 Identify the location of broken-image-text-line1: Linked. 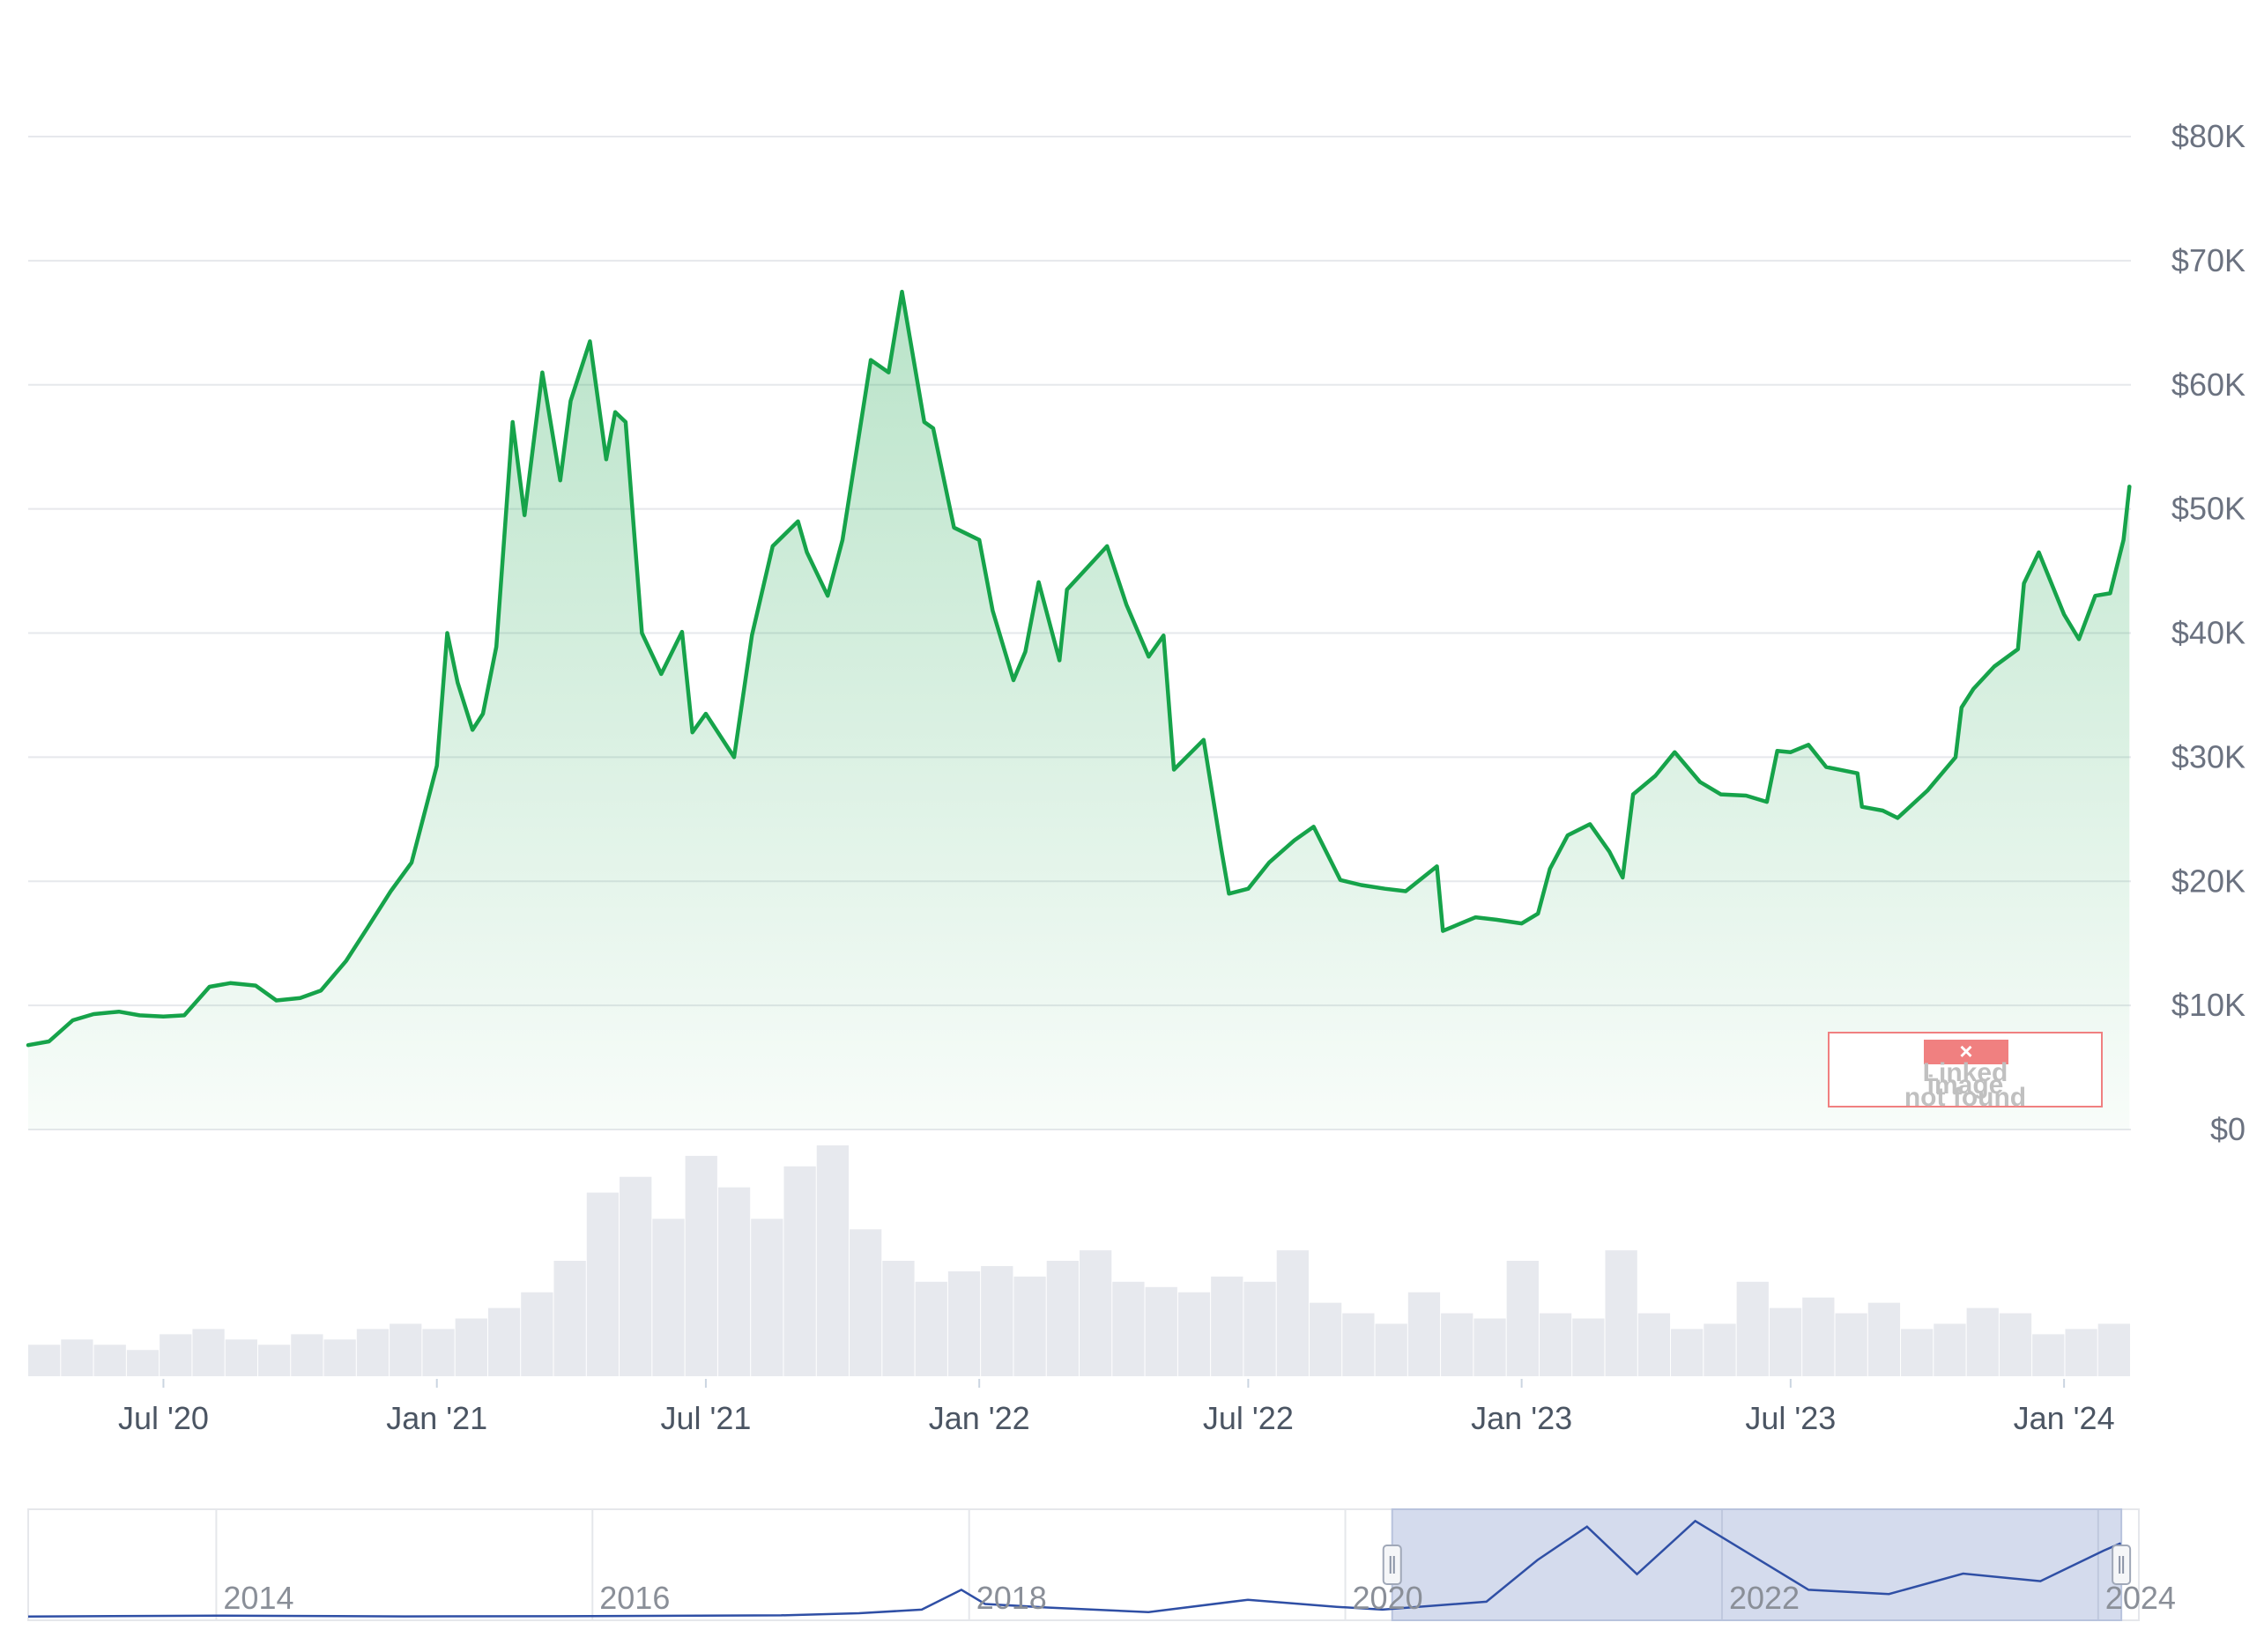
(1965, 1072).